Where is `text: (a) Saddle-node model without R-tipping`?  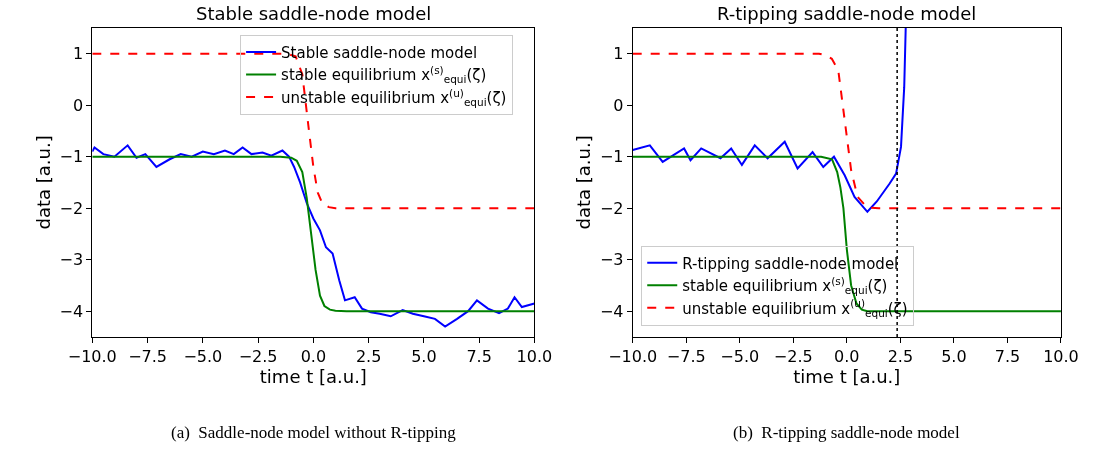 text: (a) Saddle-node model without R-tipping is located at coordinates (314, 432).